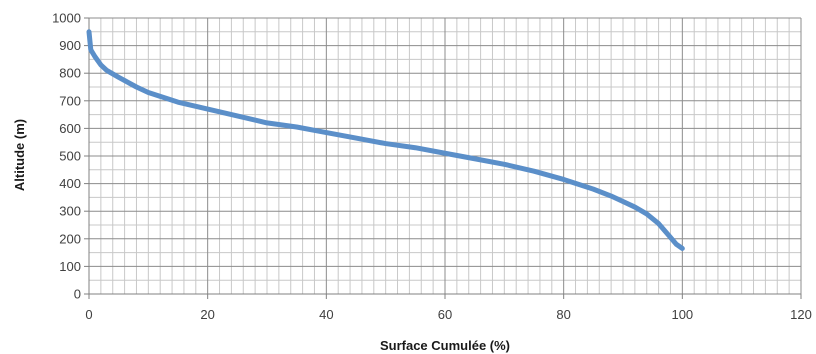 This screenshot has height=354, width=816. Describe the element at coordinates (70, 45) in the screenshot. I see `y-tick-label: 900` at that location.